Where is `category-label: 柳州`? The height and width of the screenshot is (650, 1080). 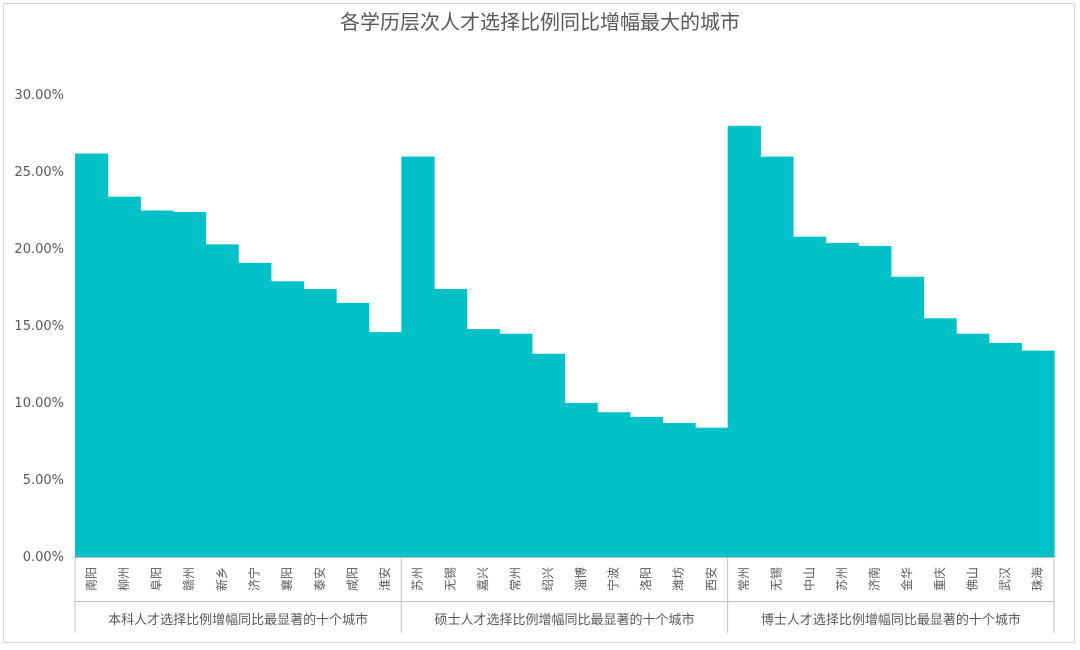 category-label: 柳州 is located at coordinates (124, 579).